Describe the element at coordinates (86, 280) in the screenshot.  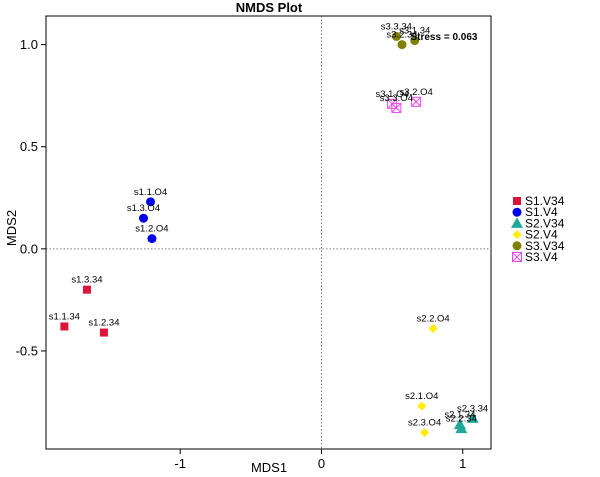
I see `data-point-label: s1.3.34` at that location.